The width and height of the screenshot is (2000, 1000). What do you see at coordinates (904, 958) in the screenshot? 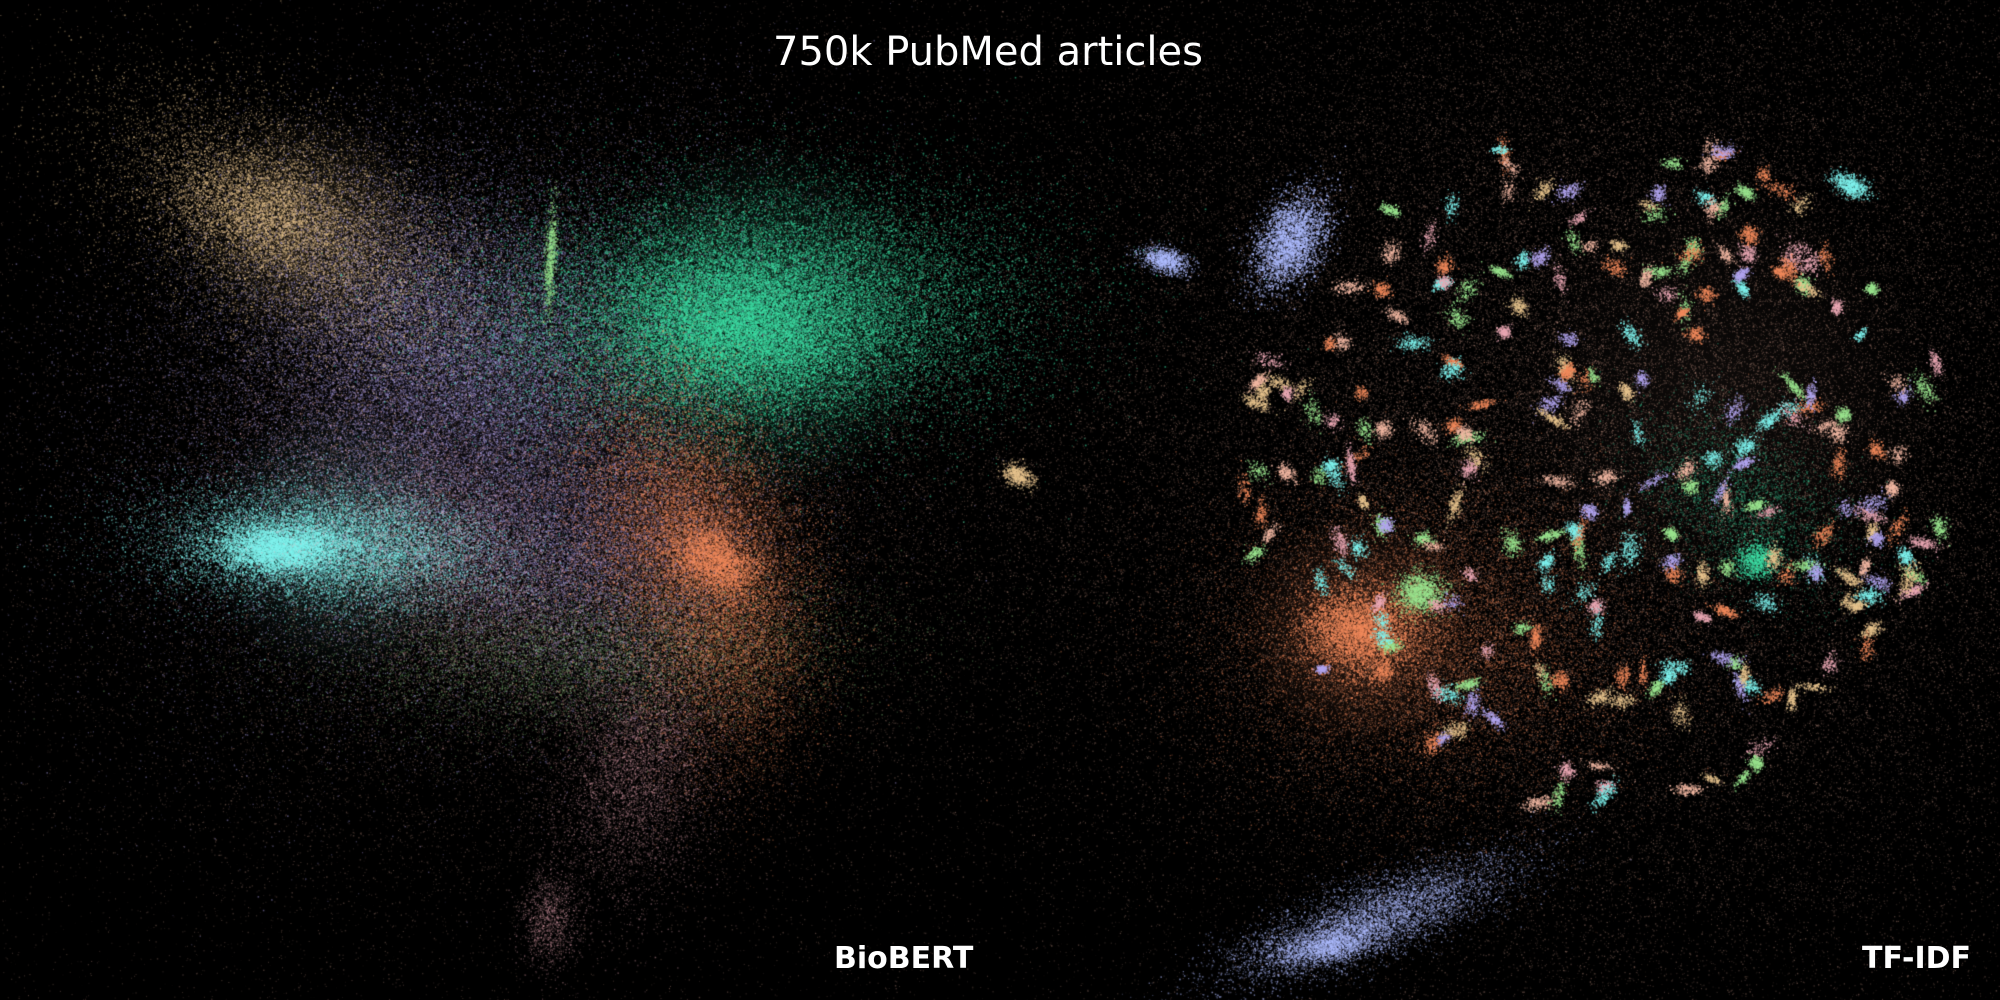
I see `panel-label-biobert: BioBERT` at bounding box center [904, 958].